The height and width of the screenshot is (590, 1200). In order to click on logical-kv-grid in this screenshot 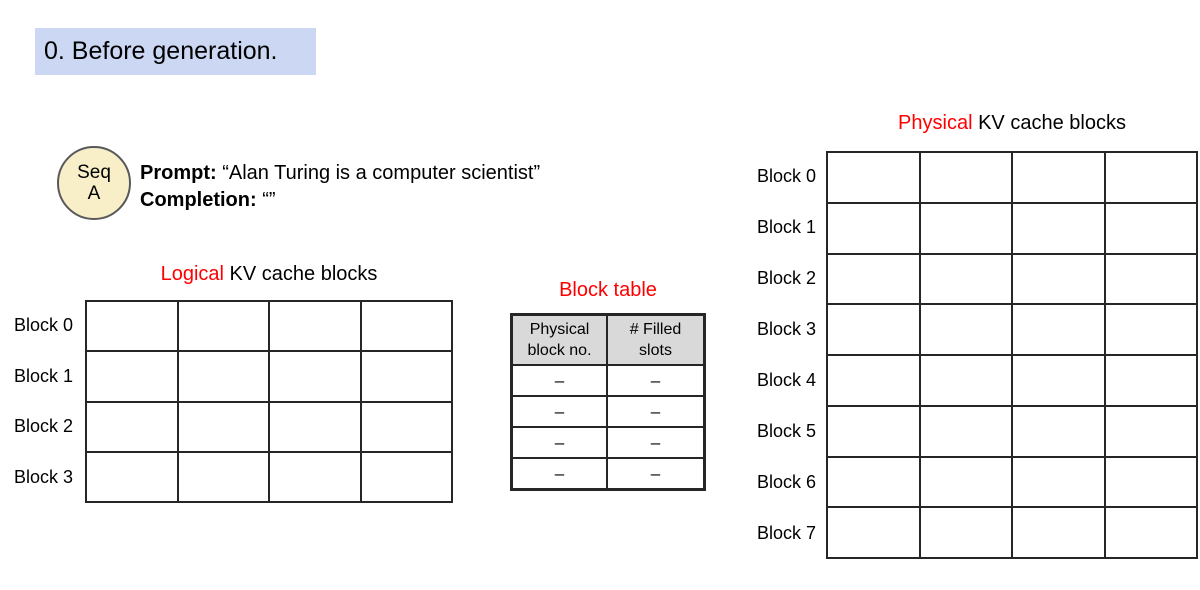, I will do `click(269, 401)`.